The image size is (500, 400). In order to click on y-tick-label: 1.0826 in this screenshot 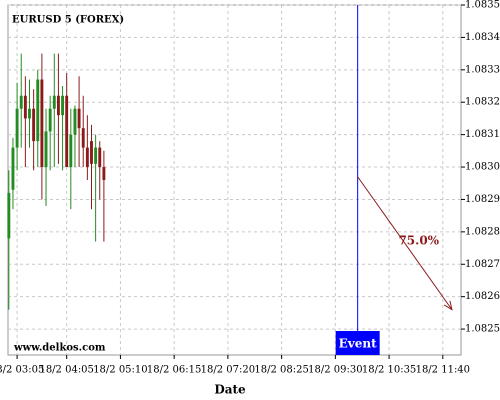, I will do `click(482, 296)`.